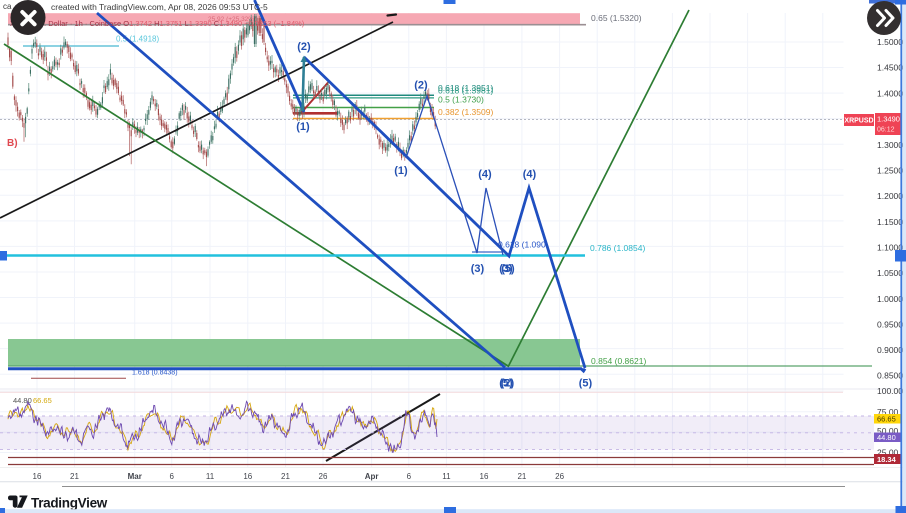 This screenshot has width=906, height=513. Describe the element at coordinates (465, 112) in the screenshot. I see `svg-text: 0.382 (1.3509)` at that location.